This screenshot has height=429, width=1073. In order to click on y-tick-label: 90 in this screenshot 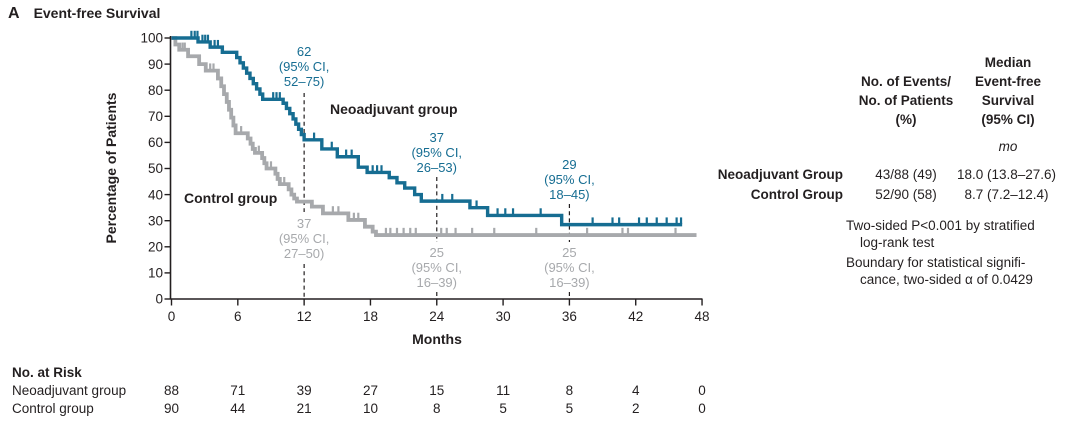, I will do `click(155, 64)`.